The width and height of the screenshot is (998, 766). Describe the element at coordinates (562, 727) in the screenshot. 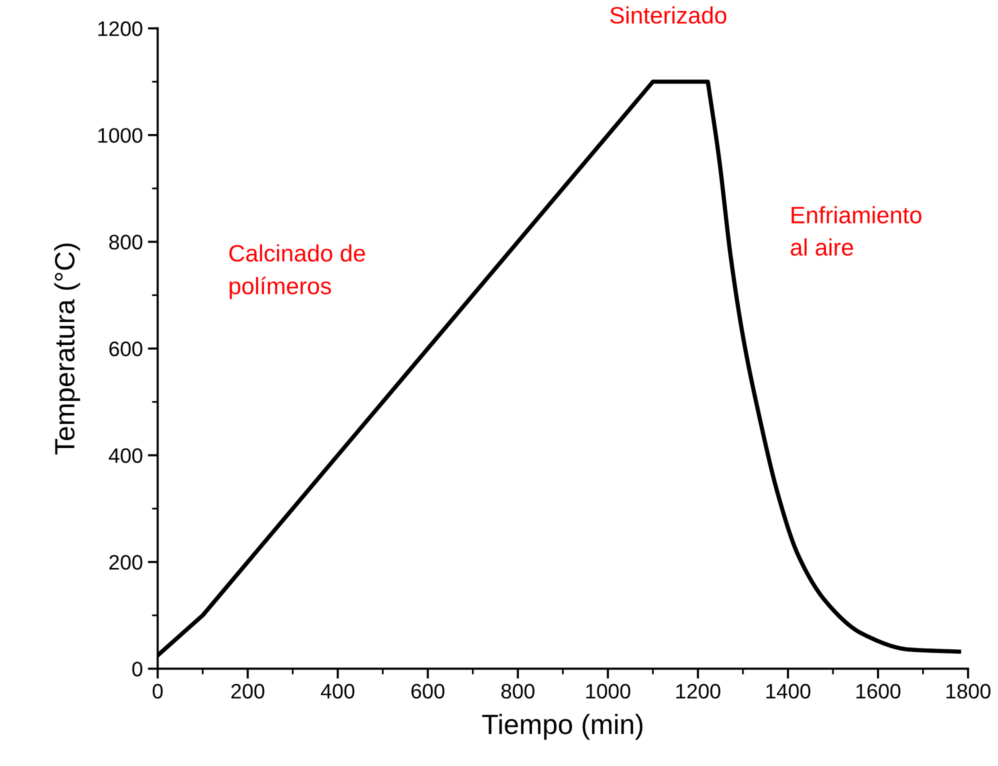

I see `x-axis-title: Tiempo (min)` at that location.